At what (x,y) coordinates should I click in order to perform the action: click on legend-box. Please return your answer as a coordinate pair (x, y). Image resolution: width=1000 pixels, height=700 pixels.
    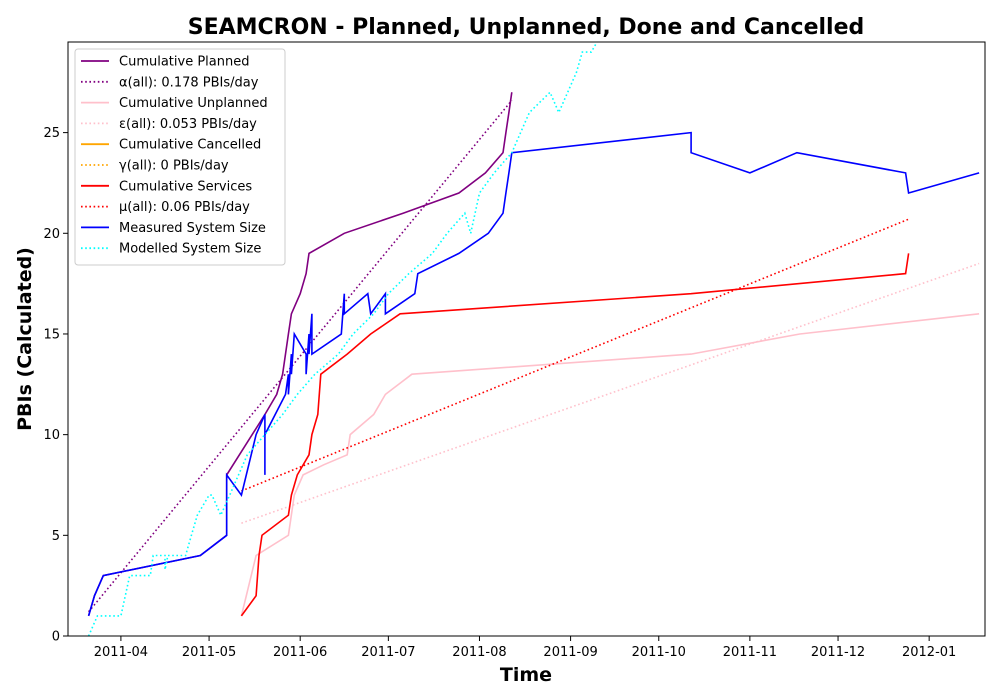
    Looking at the image, I should click on (180, 157).